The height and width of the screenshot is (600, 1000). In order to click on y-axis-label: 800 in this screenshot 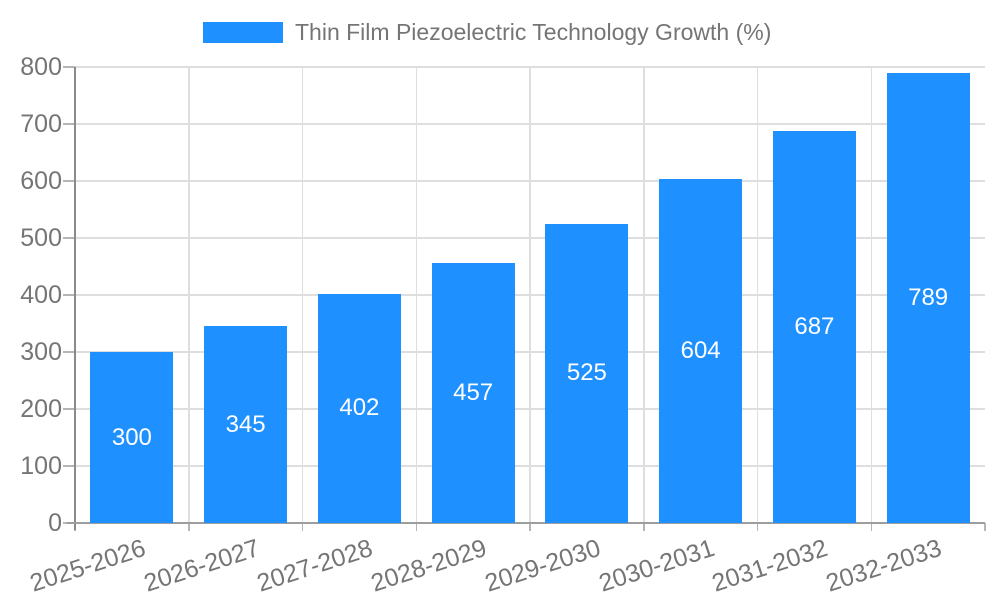, I will do `click(41, 67)`.